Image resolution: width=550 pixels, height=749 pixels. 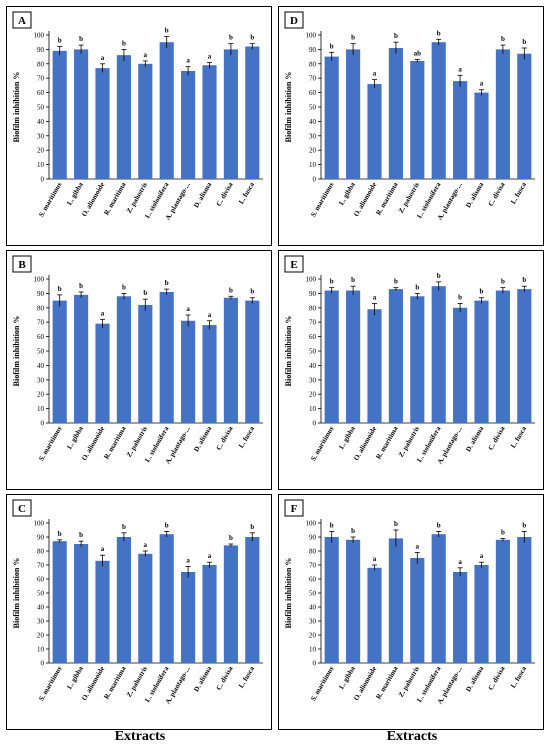 I want to click on y-axis-label: Biofilm inhibition %, so click(x=16, y=351).